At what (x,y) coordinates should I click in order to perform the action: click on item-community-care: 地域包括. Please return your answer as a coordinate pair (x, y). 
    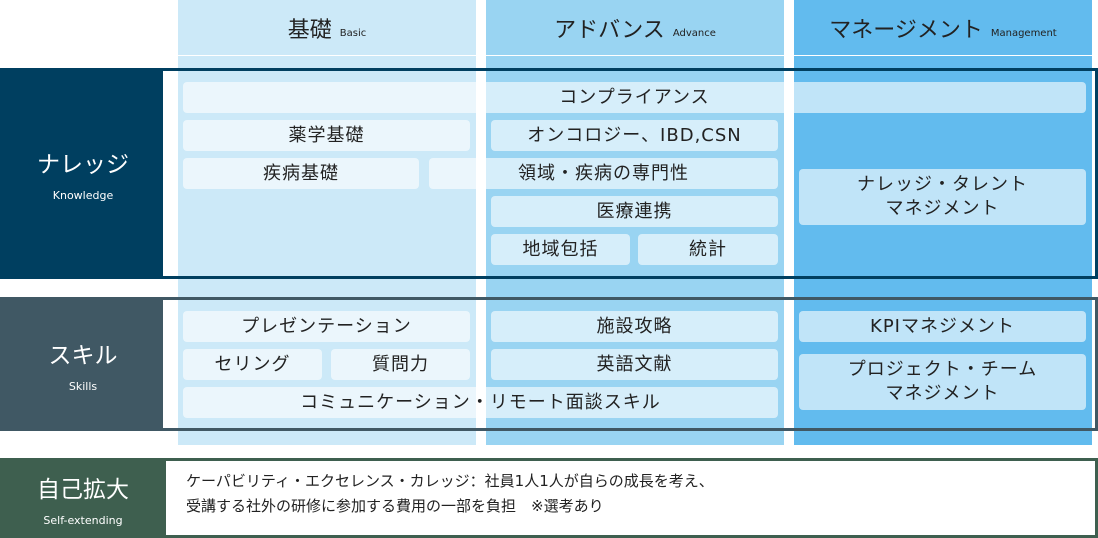
    Looking at the image, I should click on (560, 249).